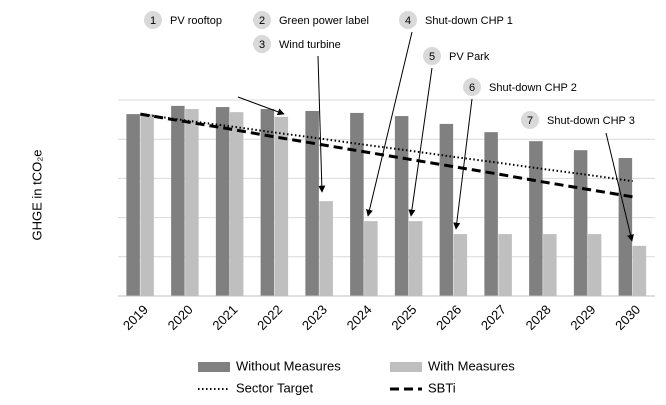 The height and width of the screenshot is (405, 666). I want to click on annotation-text: Shut-down CHP 3, so click(591, 121).